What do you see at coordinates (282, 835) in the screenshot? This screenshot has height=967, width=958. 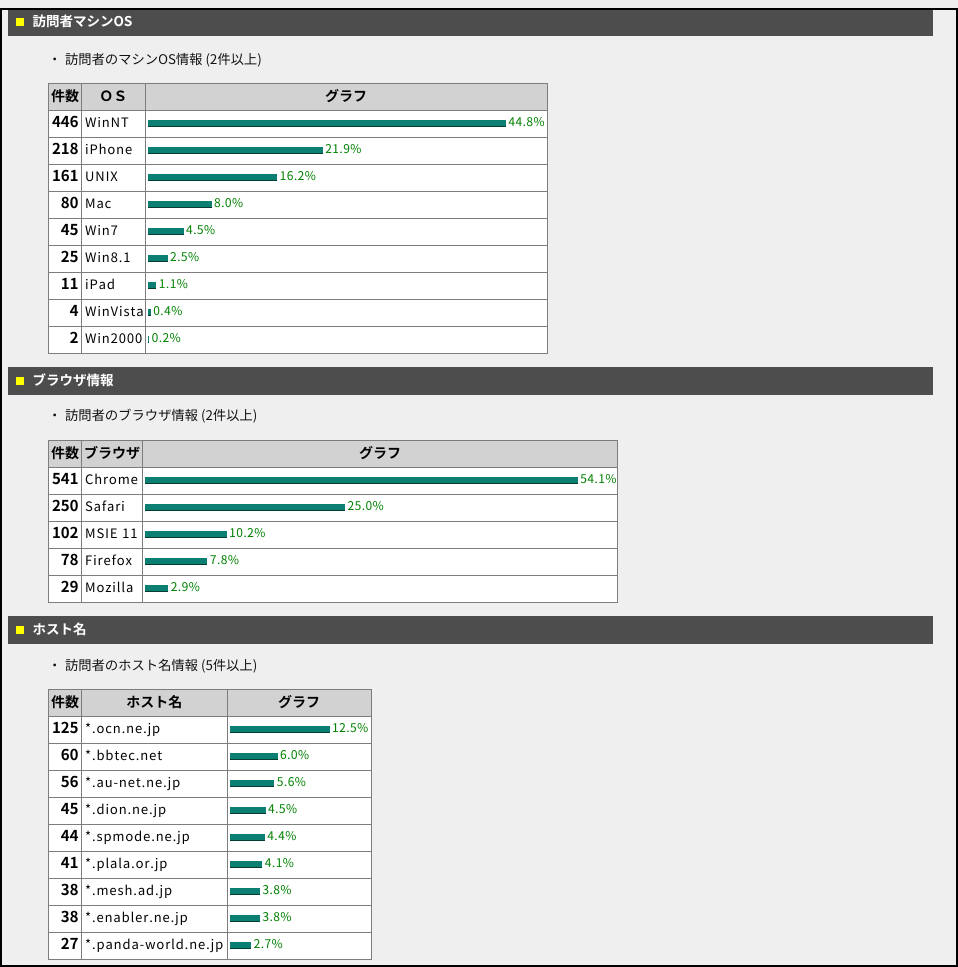 I see `percent-label: 4.4%` at bounding box center [282, 835].